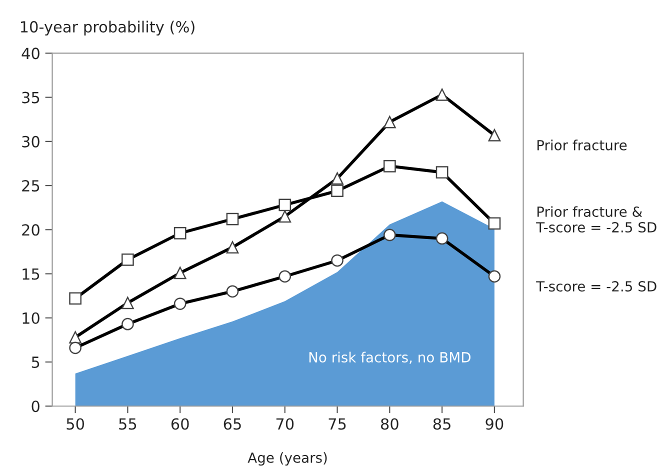 The height and width of the screenshot is (475, 670). I want to click on y-tick-label: 10, so click(31, 318).